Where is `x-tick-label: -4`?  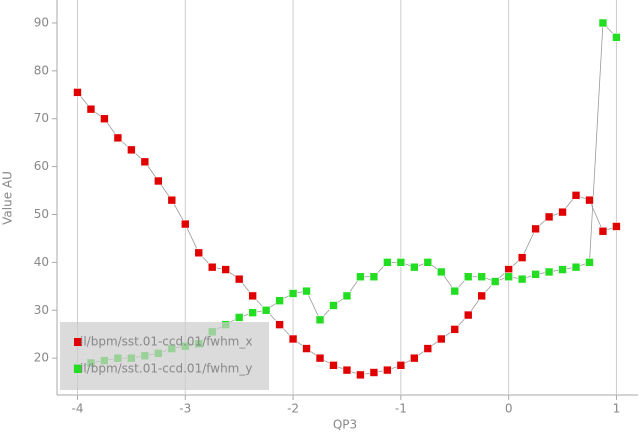
x-tick-label: -4 is located at coordinates (77, 409).